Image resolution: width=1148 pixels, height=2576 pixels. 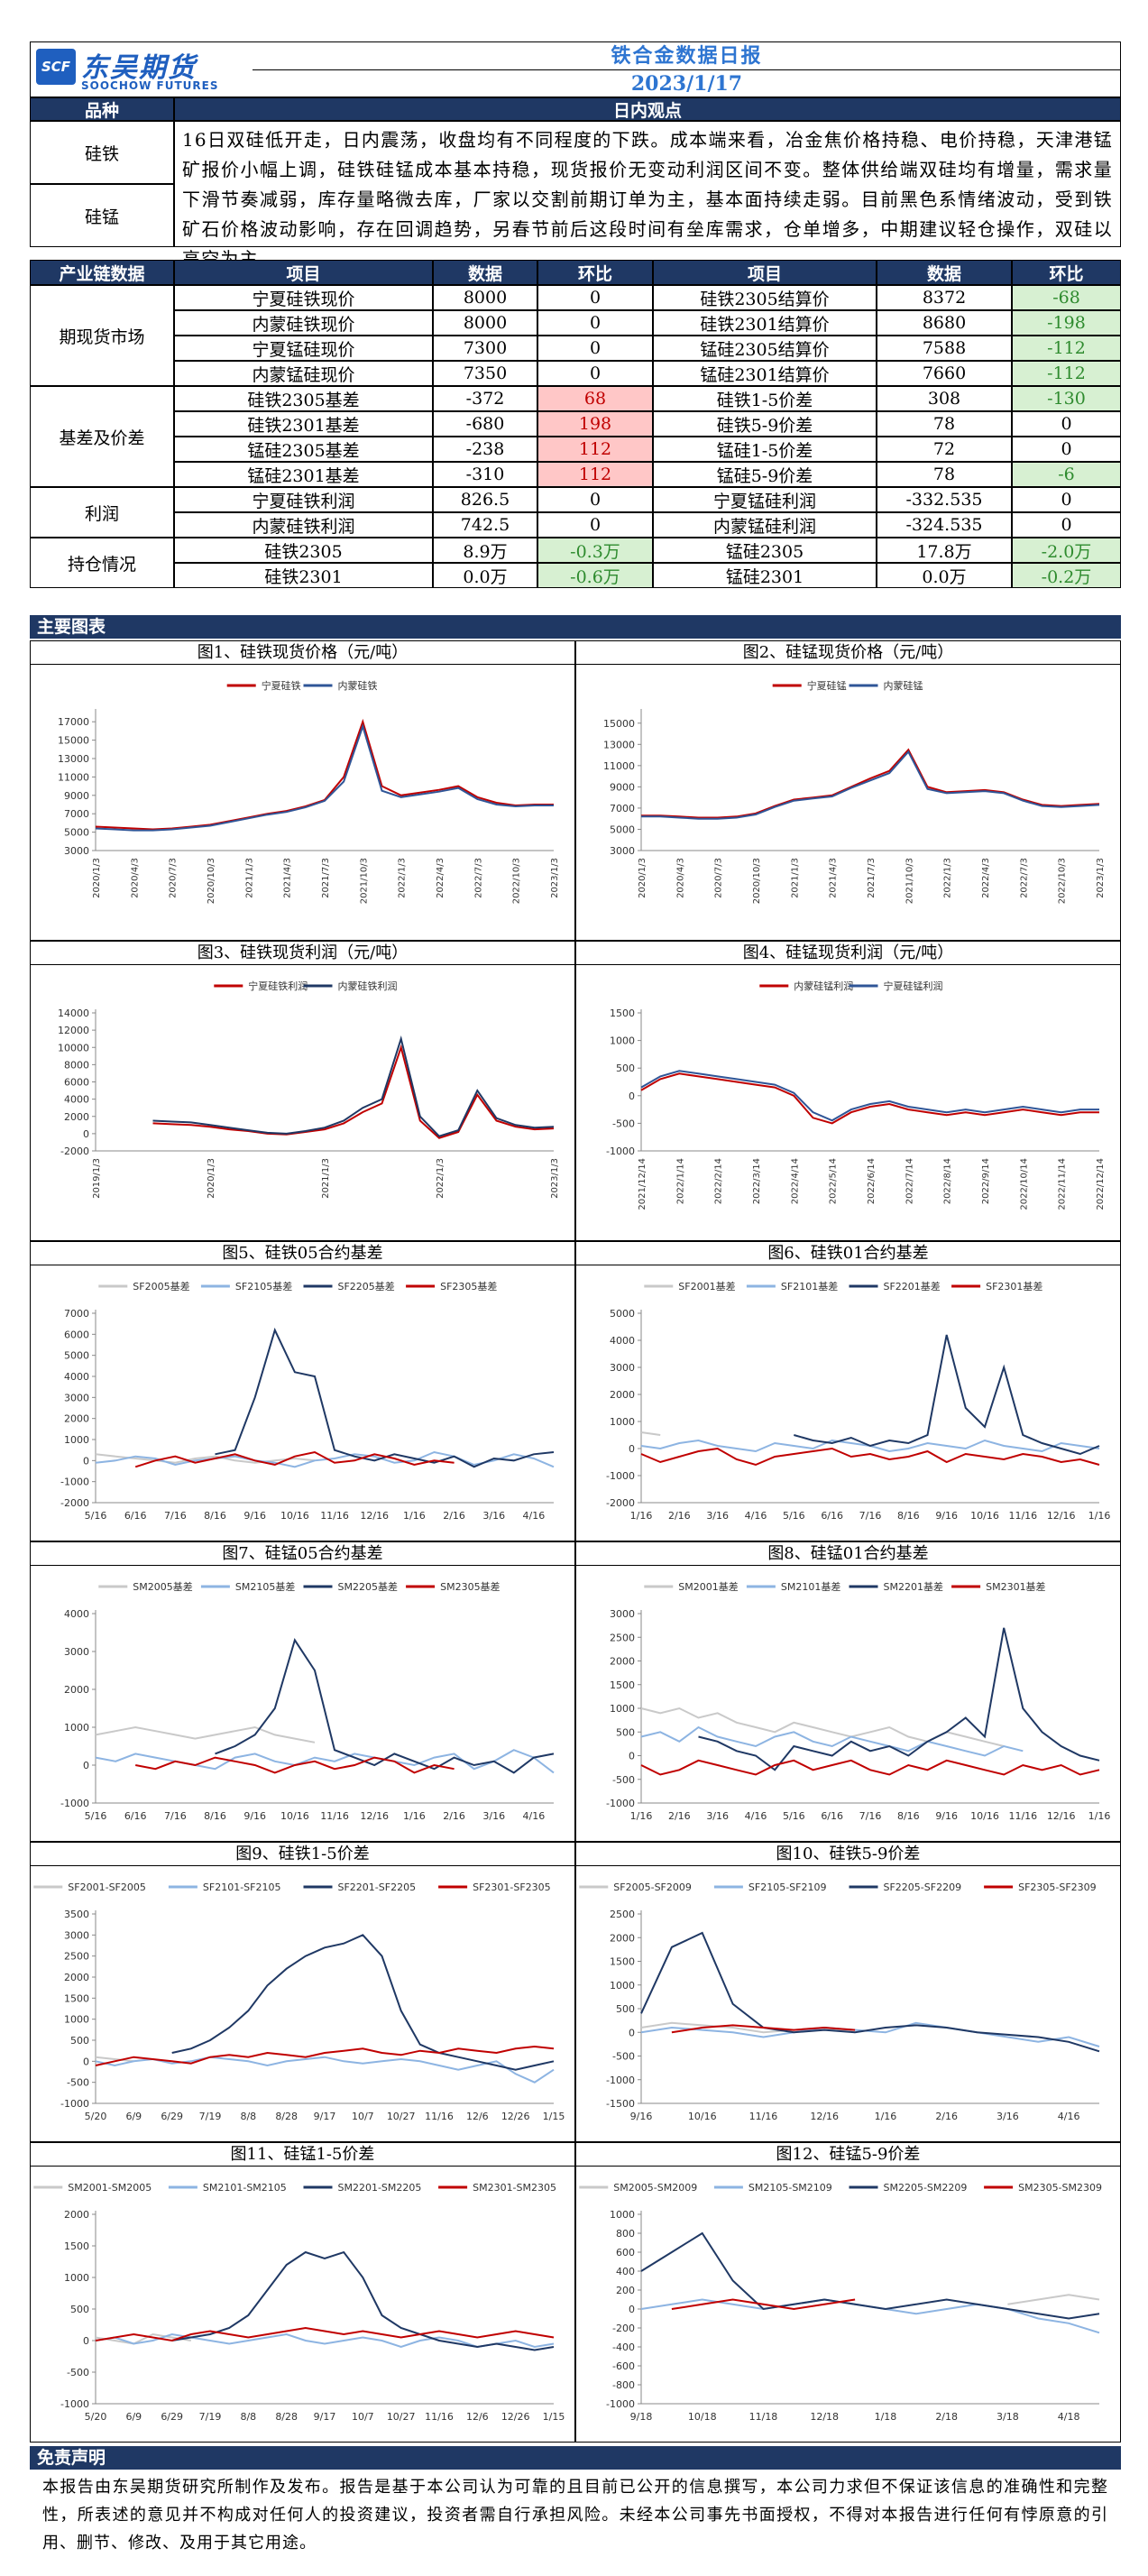 What do you see at coordinates (765, 424) in the screenshot?
I see `item-cell: 硅铁5-9价差` at bounding box center [765, 424].